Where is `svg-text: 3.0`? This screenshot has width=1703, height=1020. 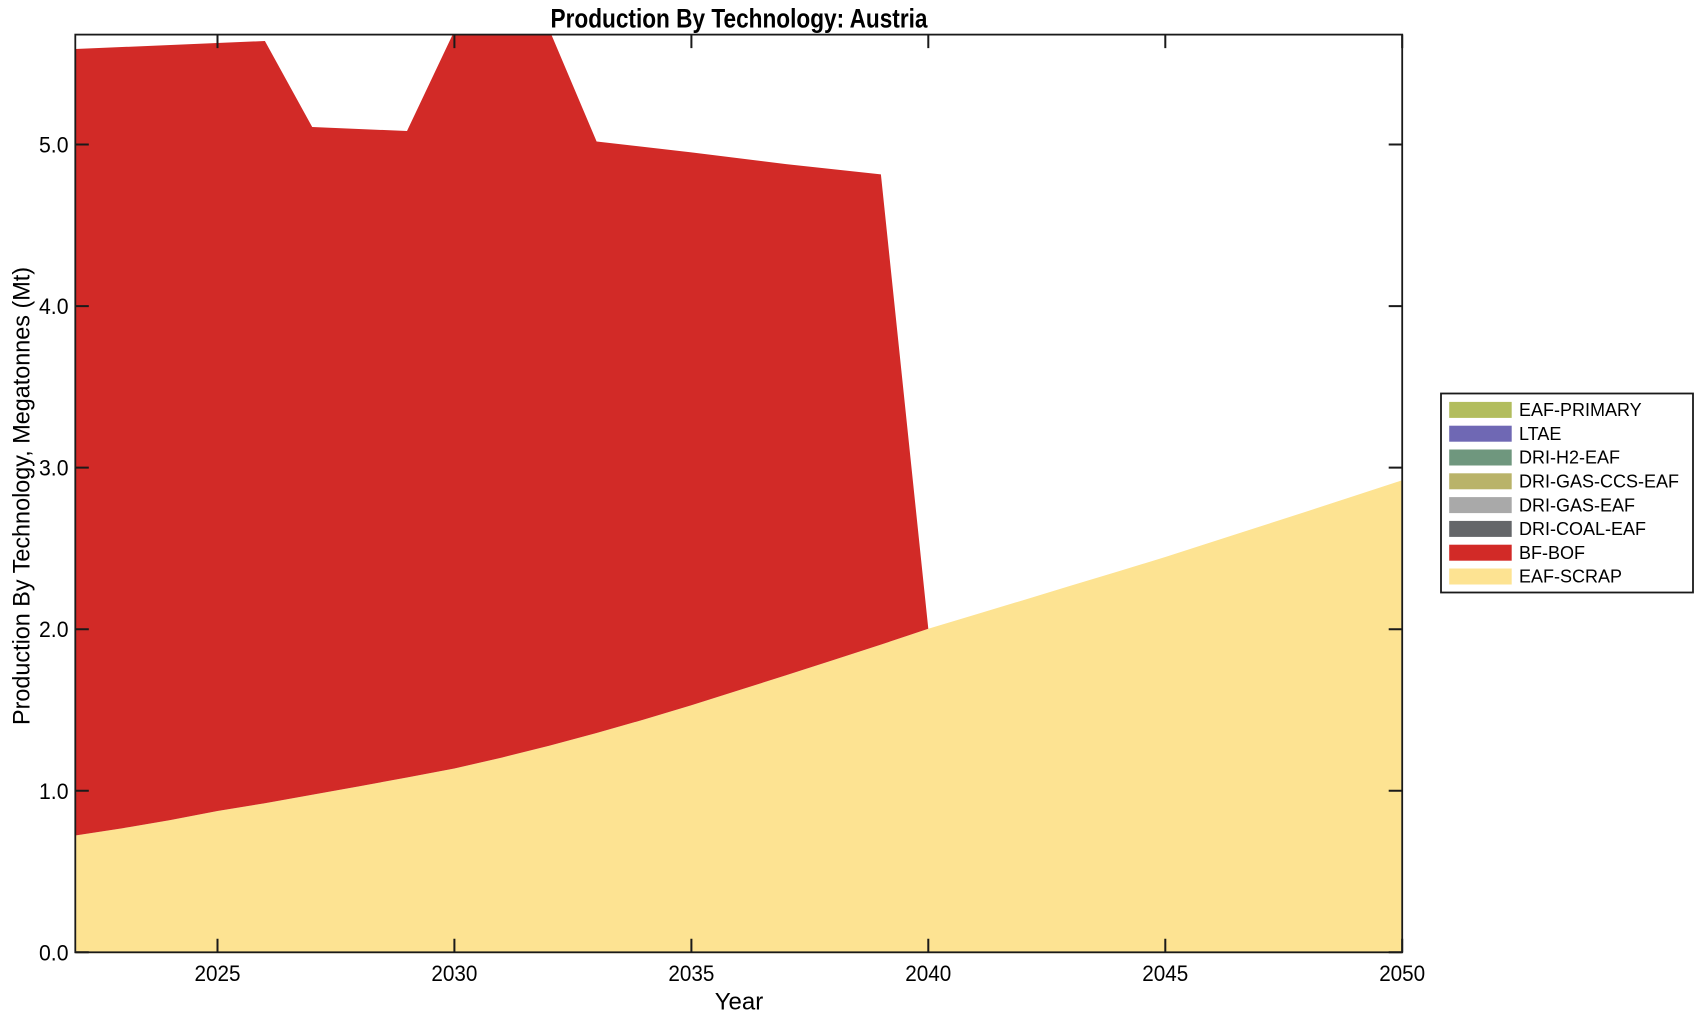 svg-text: 3.0 is located at coordinates (54, 468).